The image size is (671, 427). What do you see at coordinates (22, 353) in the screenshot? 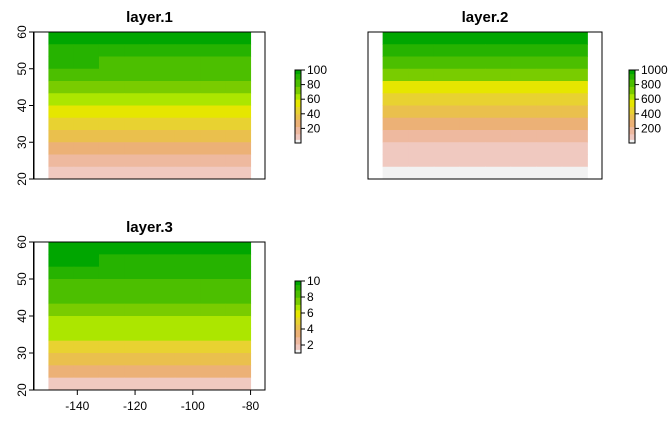
I see `y-tick-label: 30` at bounding box center [22, 353].